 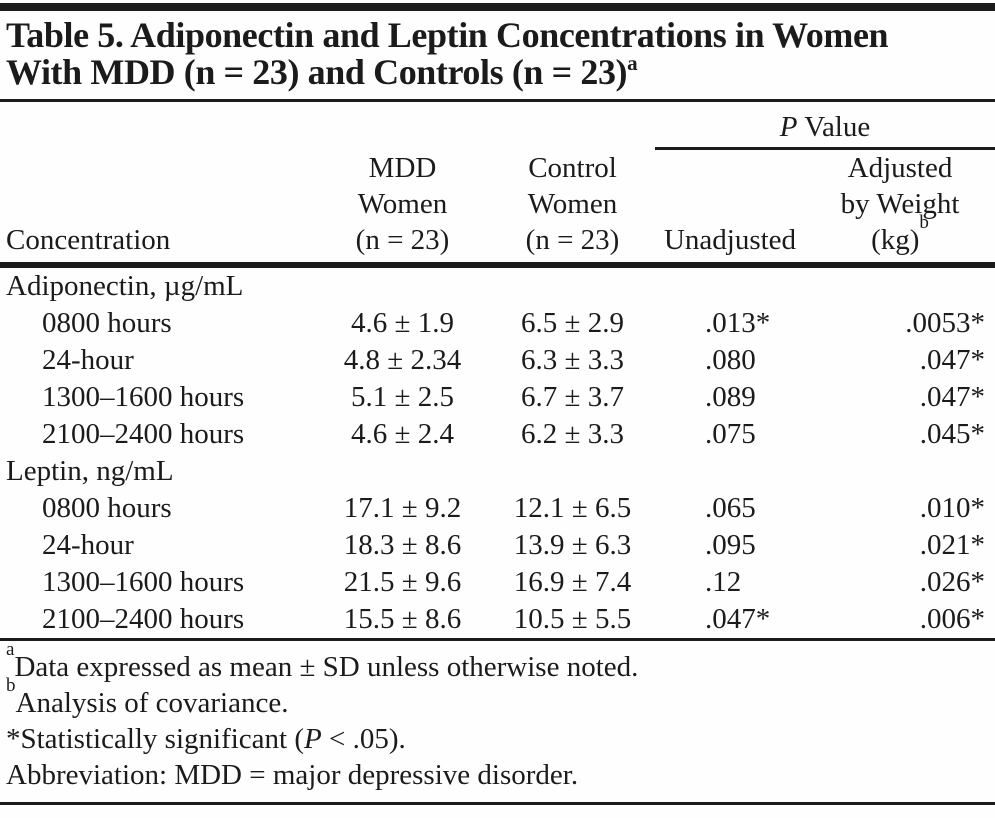 What do you see at coordinates (497, 545) in the screenshot?
I see `table-row: 24-hour 18.3 ± 8.6 13.9 ± 6.3 .095 .021*` at bounding box center [497, 545].